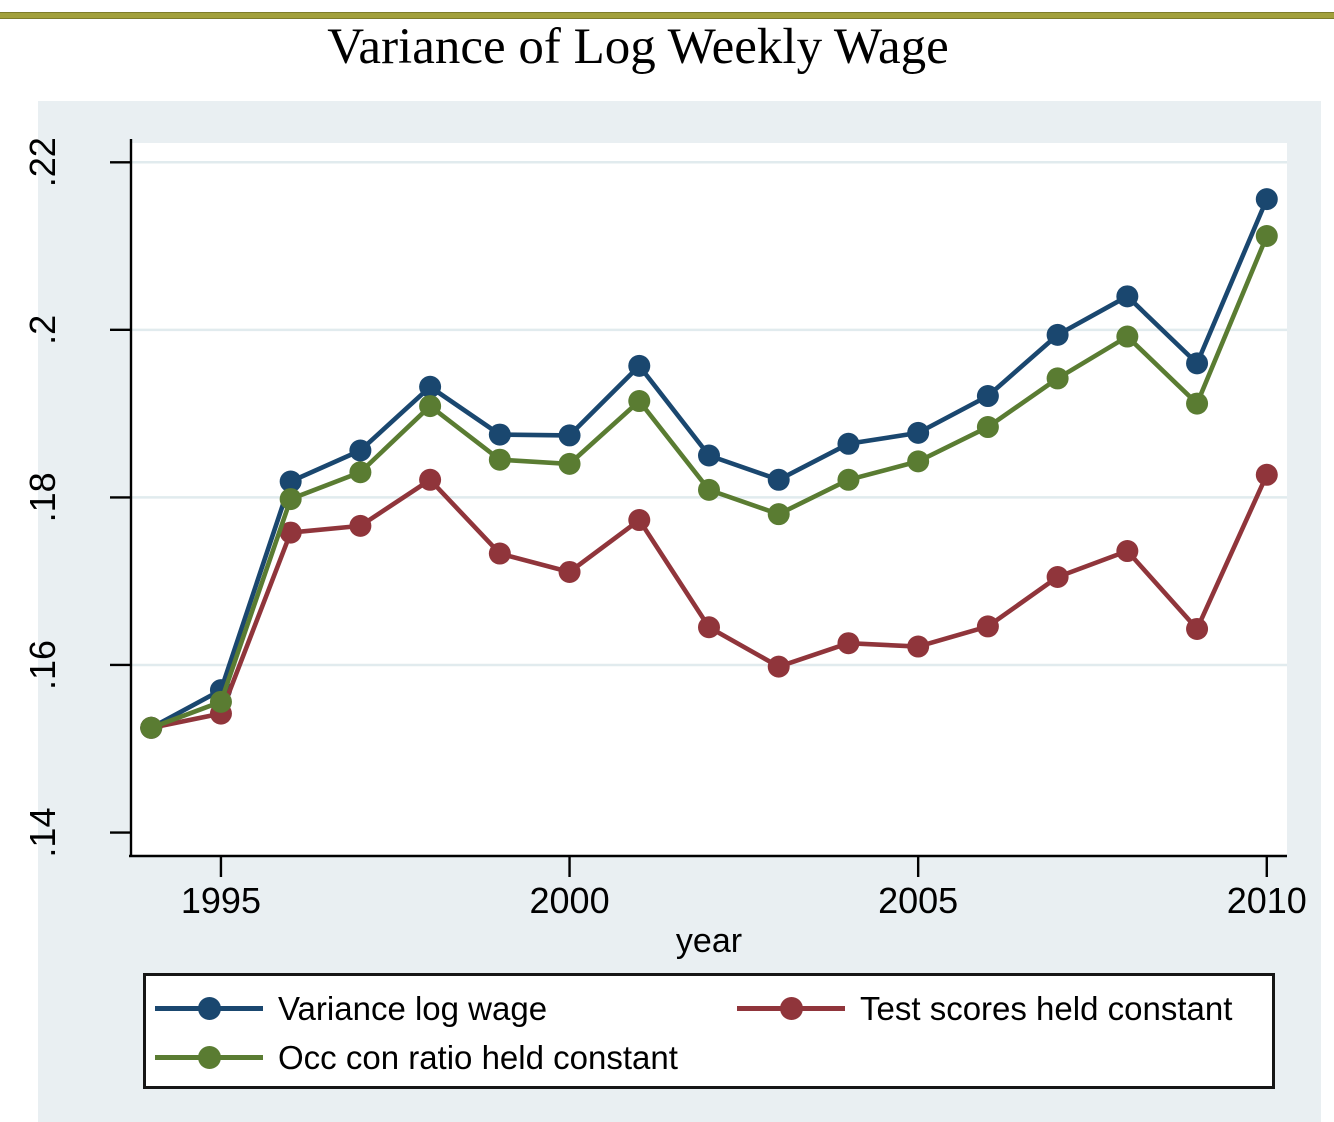 This screenshot has height=1122, width=1334. Describe the element at coordinates (42, 497) in the screenshot. I see `y-tick-label: .18` at that location.